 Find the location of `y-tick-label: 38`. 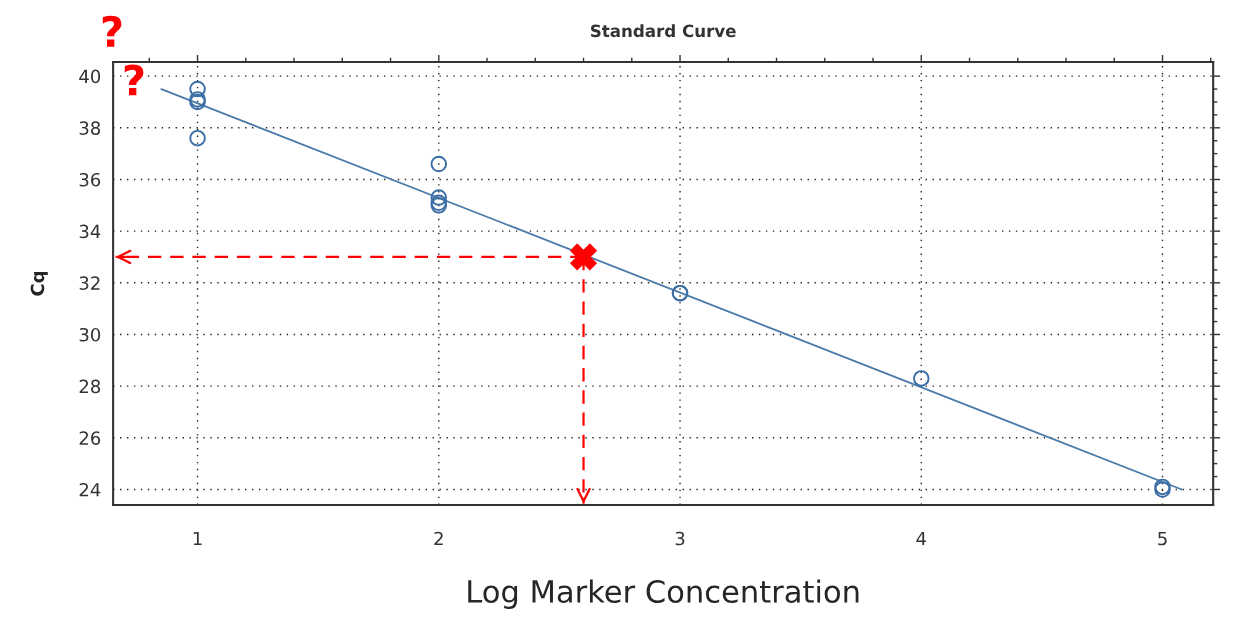

y-tick-label: 38 is located at coordinates (90, 128).